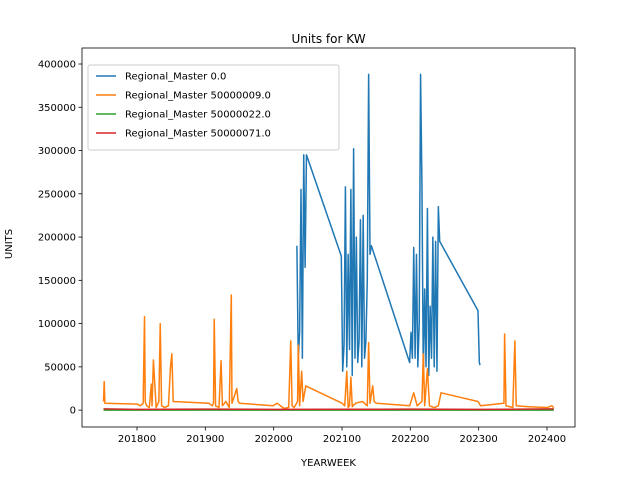  Describe the element at coordinates (205, 439) in the screenshot. I see `x-tick-label: 201900` at that location.